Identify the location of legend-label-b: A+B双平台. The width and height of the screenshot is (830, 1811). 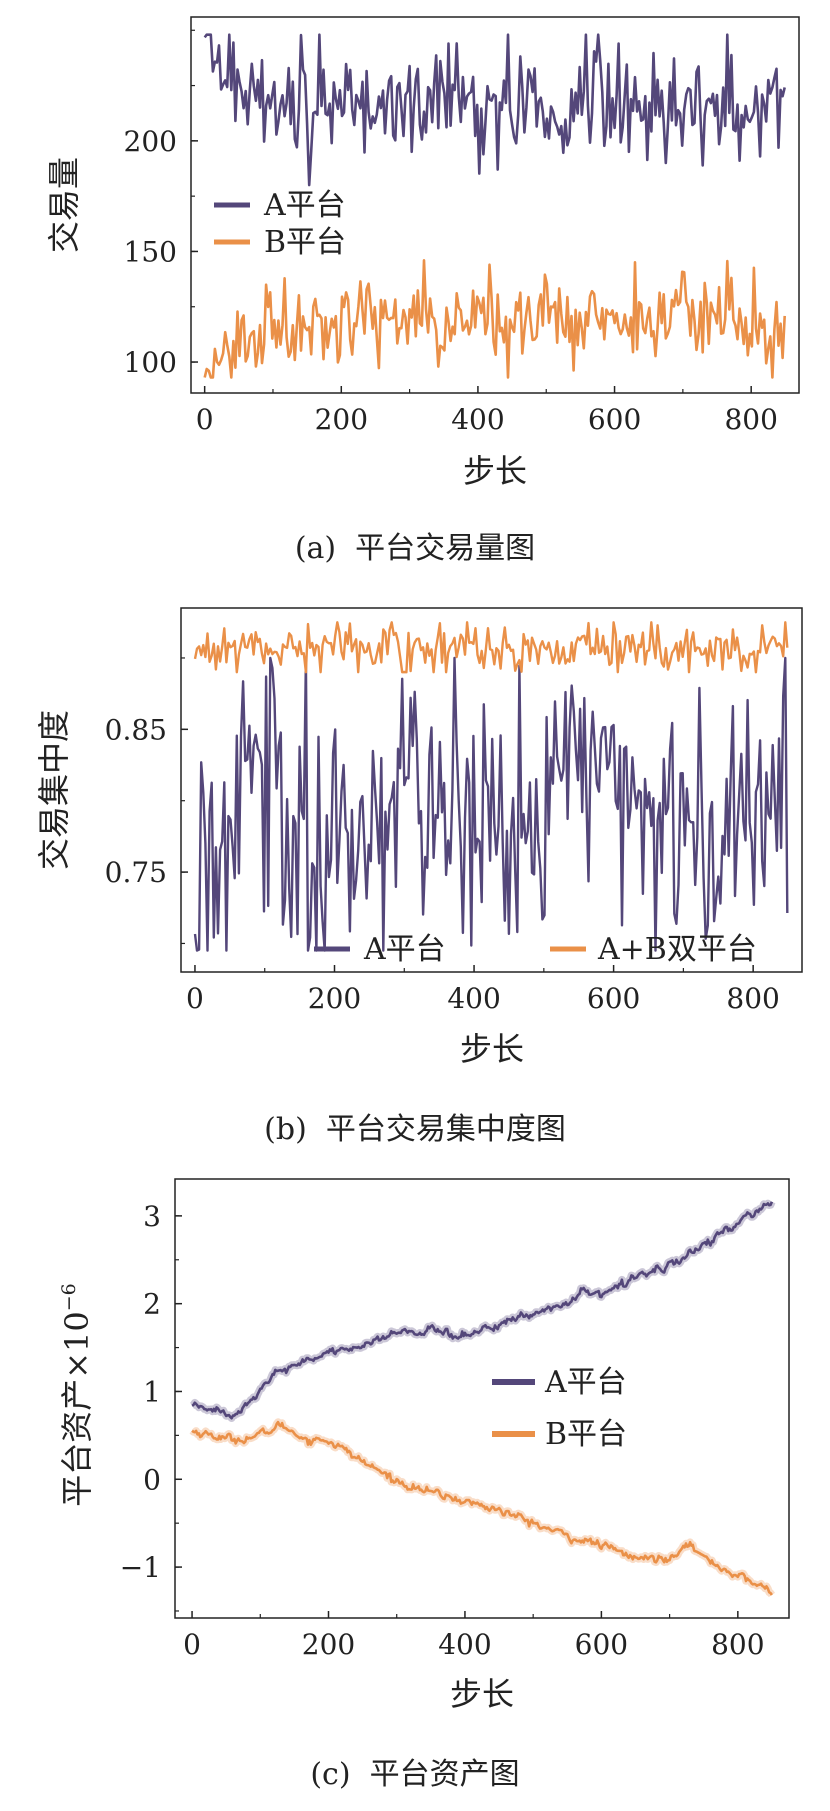
(677, 949).